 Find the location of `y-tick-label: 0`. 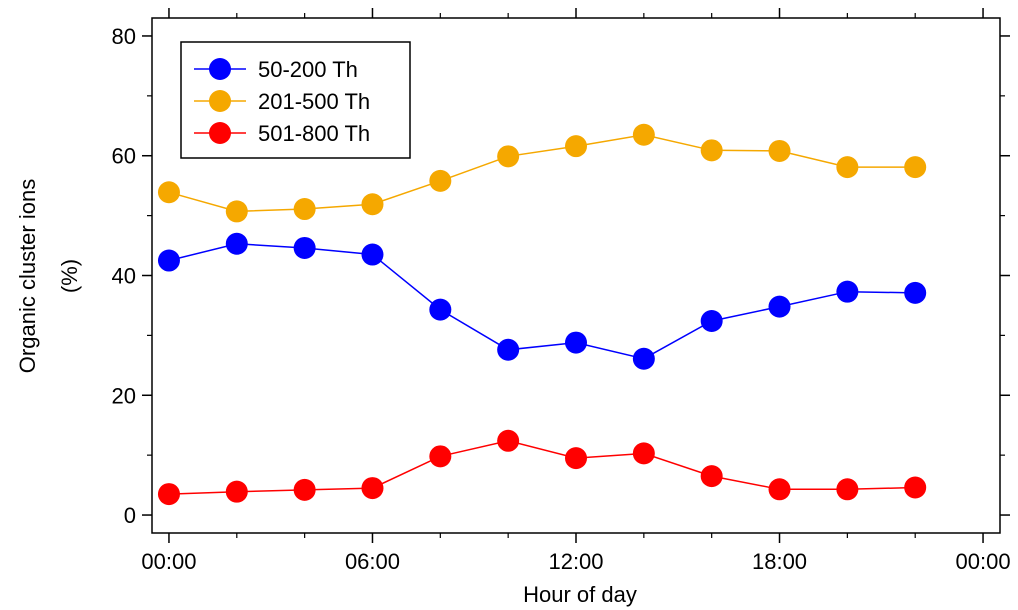

y-tick-label: 0 is located at coordinates (130, 515).